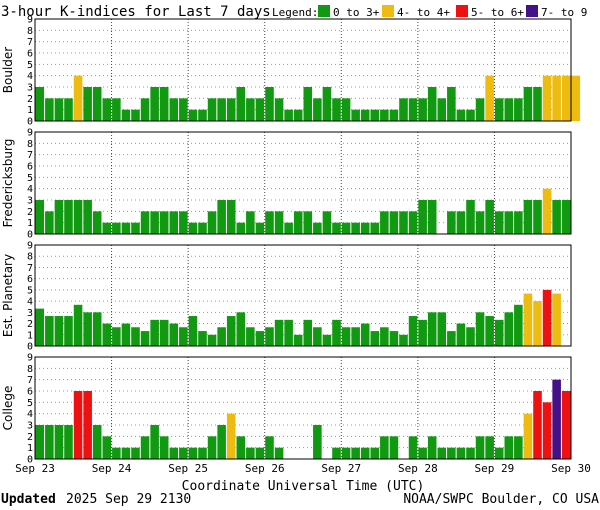  I want to click on legend-item-label: 7- to 9, so click(564, 12).